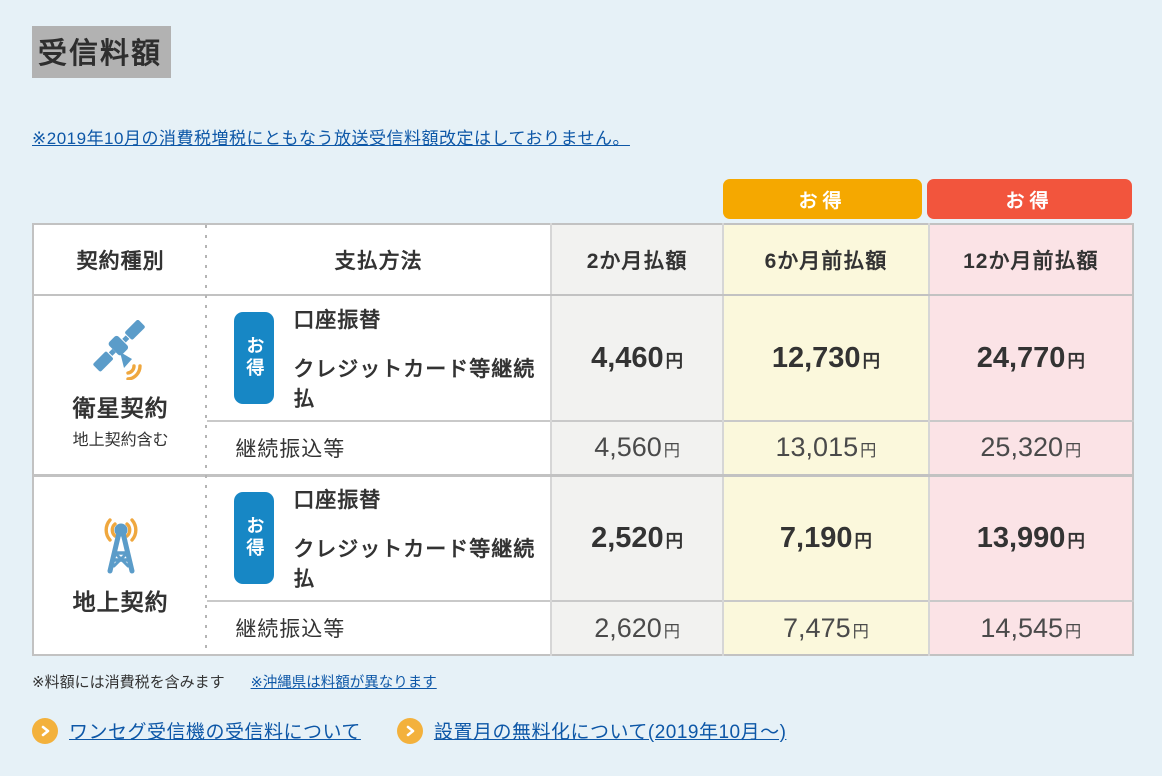 Image resolution: width=1162 pixels, height=776 pixels. I want to click on price-cell: 14,545 円, so click(1030, 627).